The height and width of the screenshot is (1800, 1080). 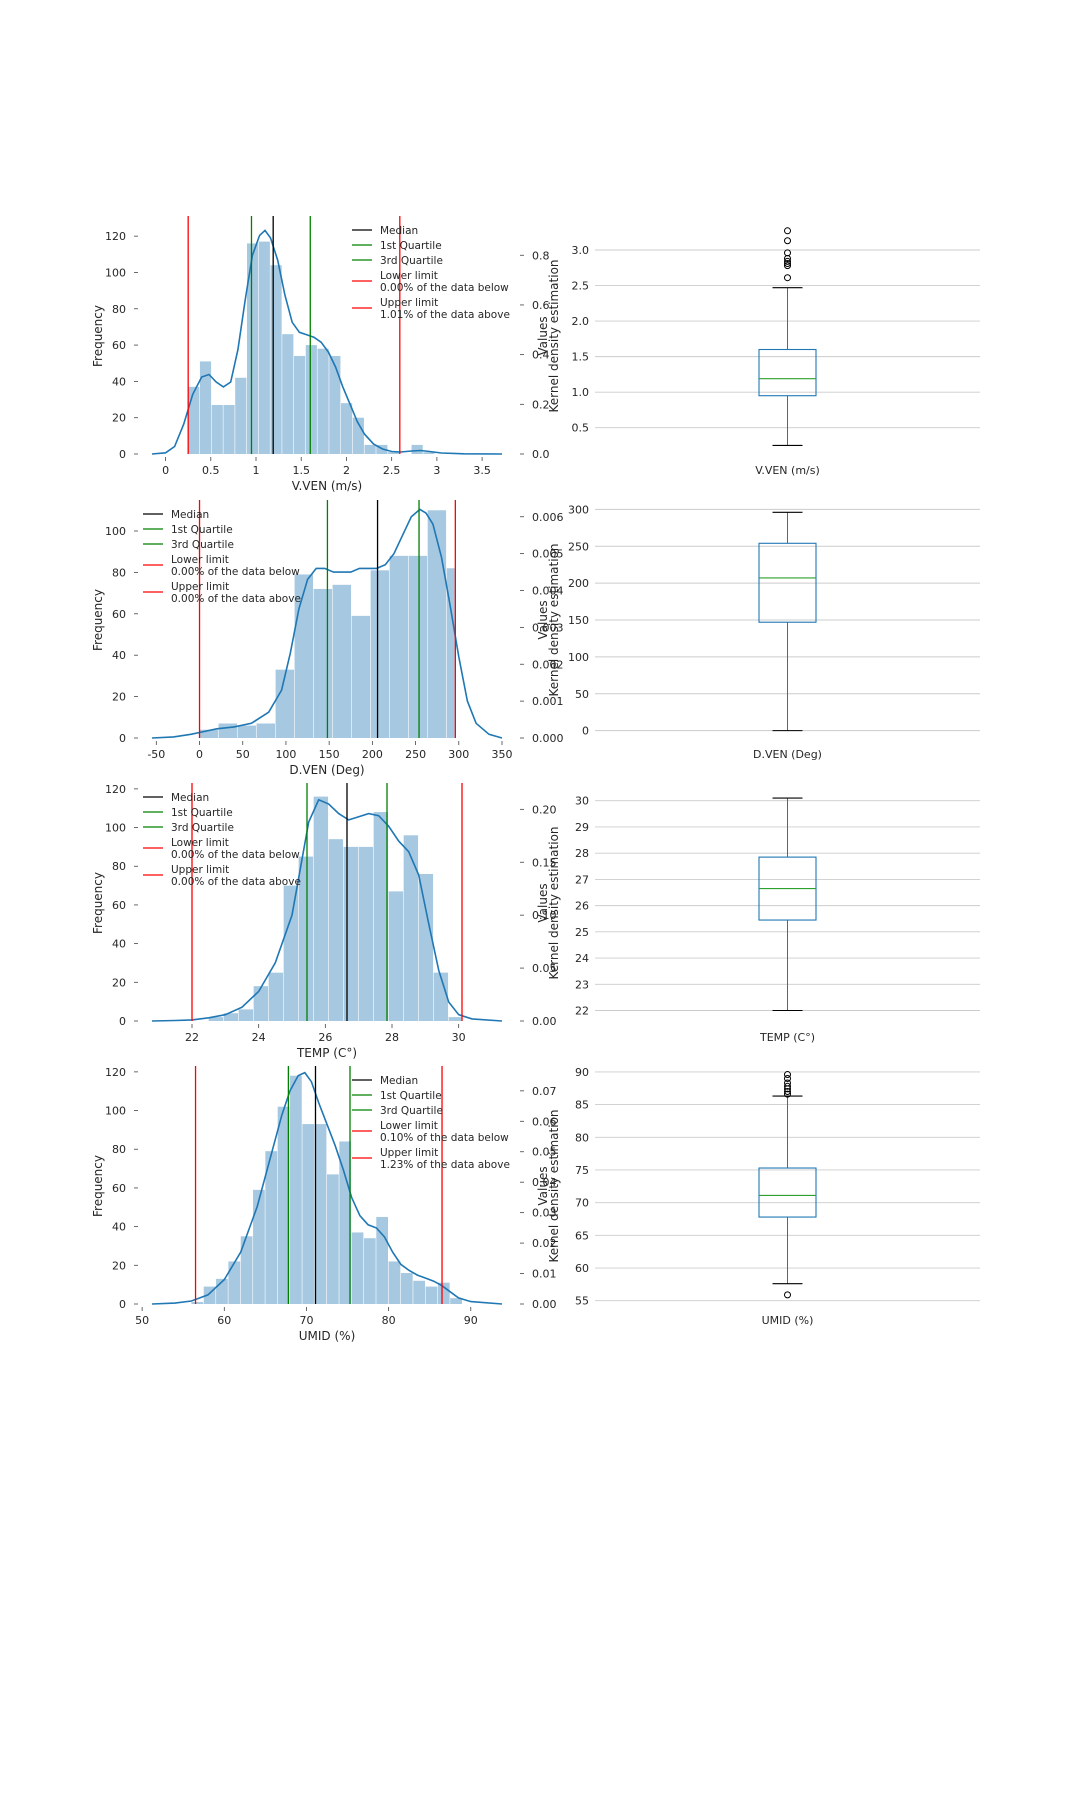 I want to click on y-tick-label: 150, so click(x=578, y=620).